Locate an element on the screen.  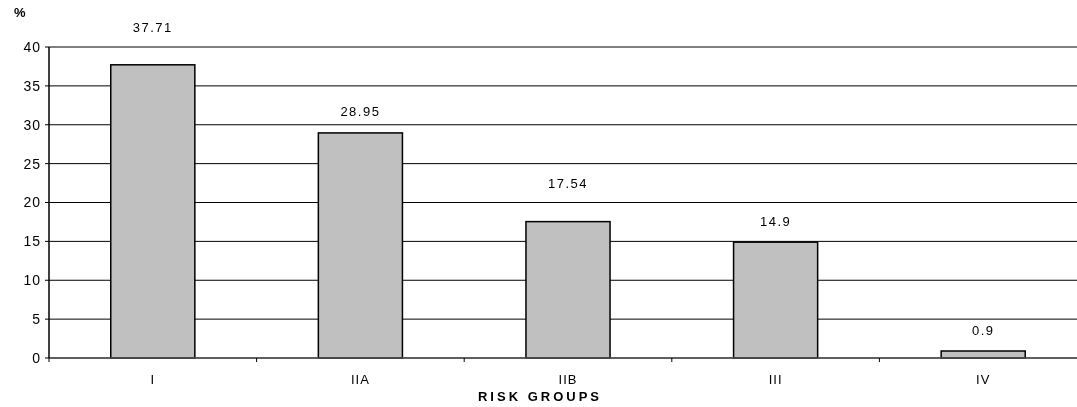
data-label: 0.9 is located at coordinates (983, 330).